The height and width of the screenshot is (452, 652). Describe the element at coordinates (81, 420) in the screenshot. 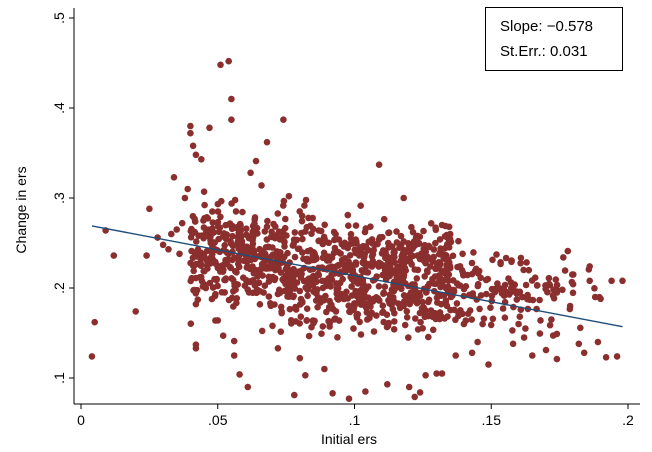

I see `x-tick-label: 0` at that location.